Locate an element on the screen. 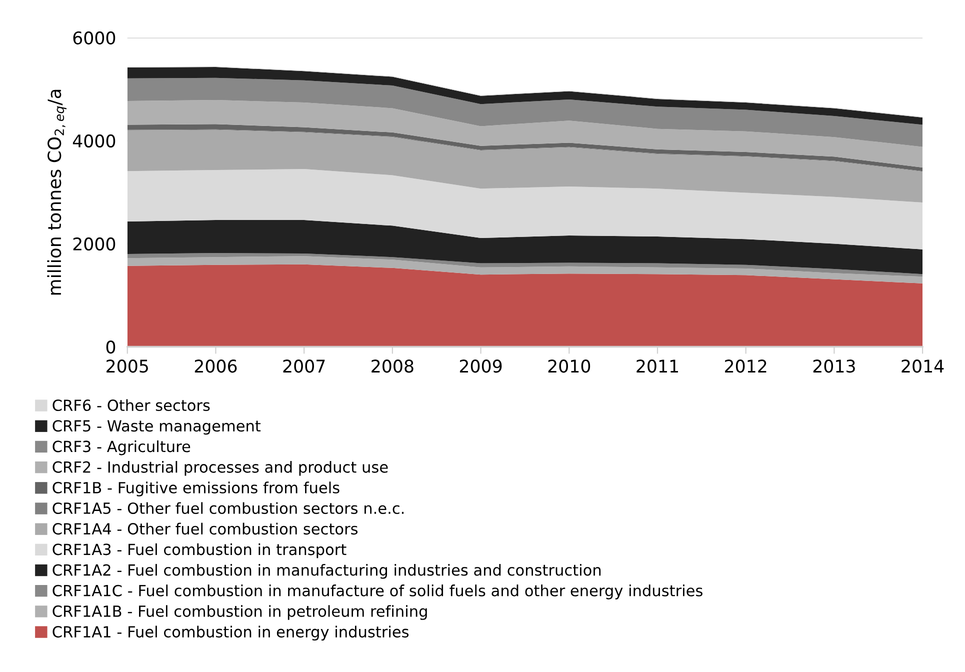 The image size is (965, 672). legend-label: CRF1A1B - Fuel combustion in petroleum refining is located at coordinates (239, 612).